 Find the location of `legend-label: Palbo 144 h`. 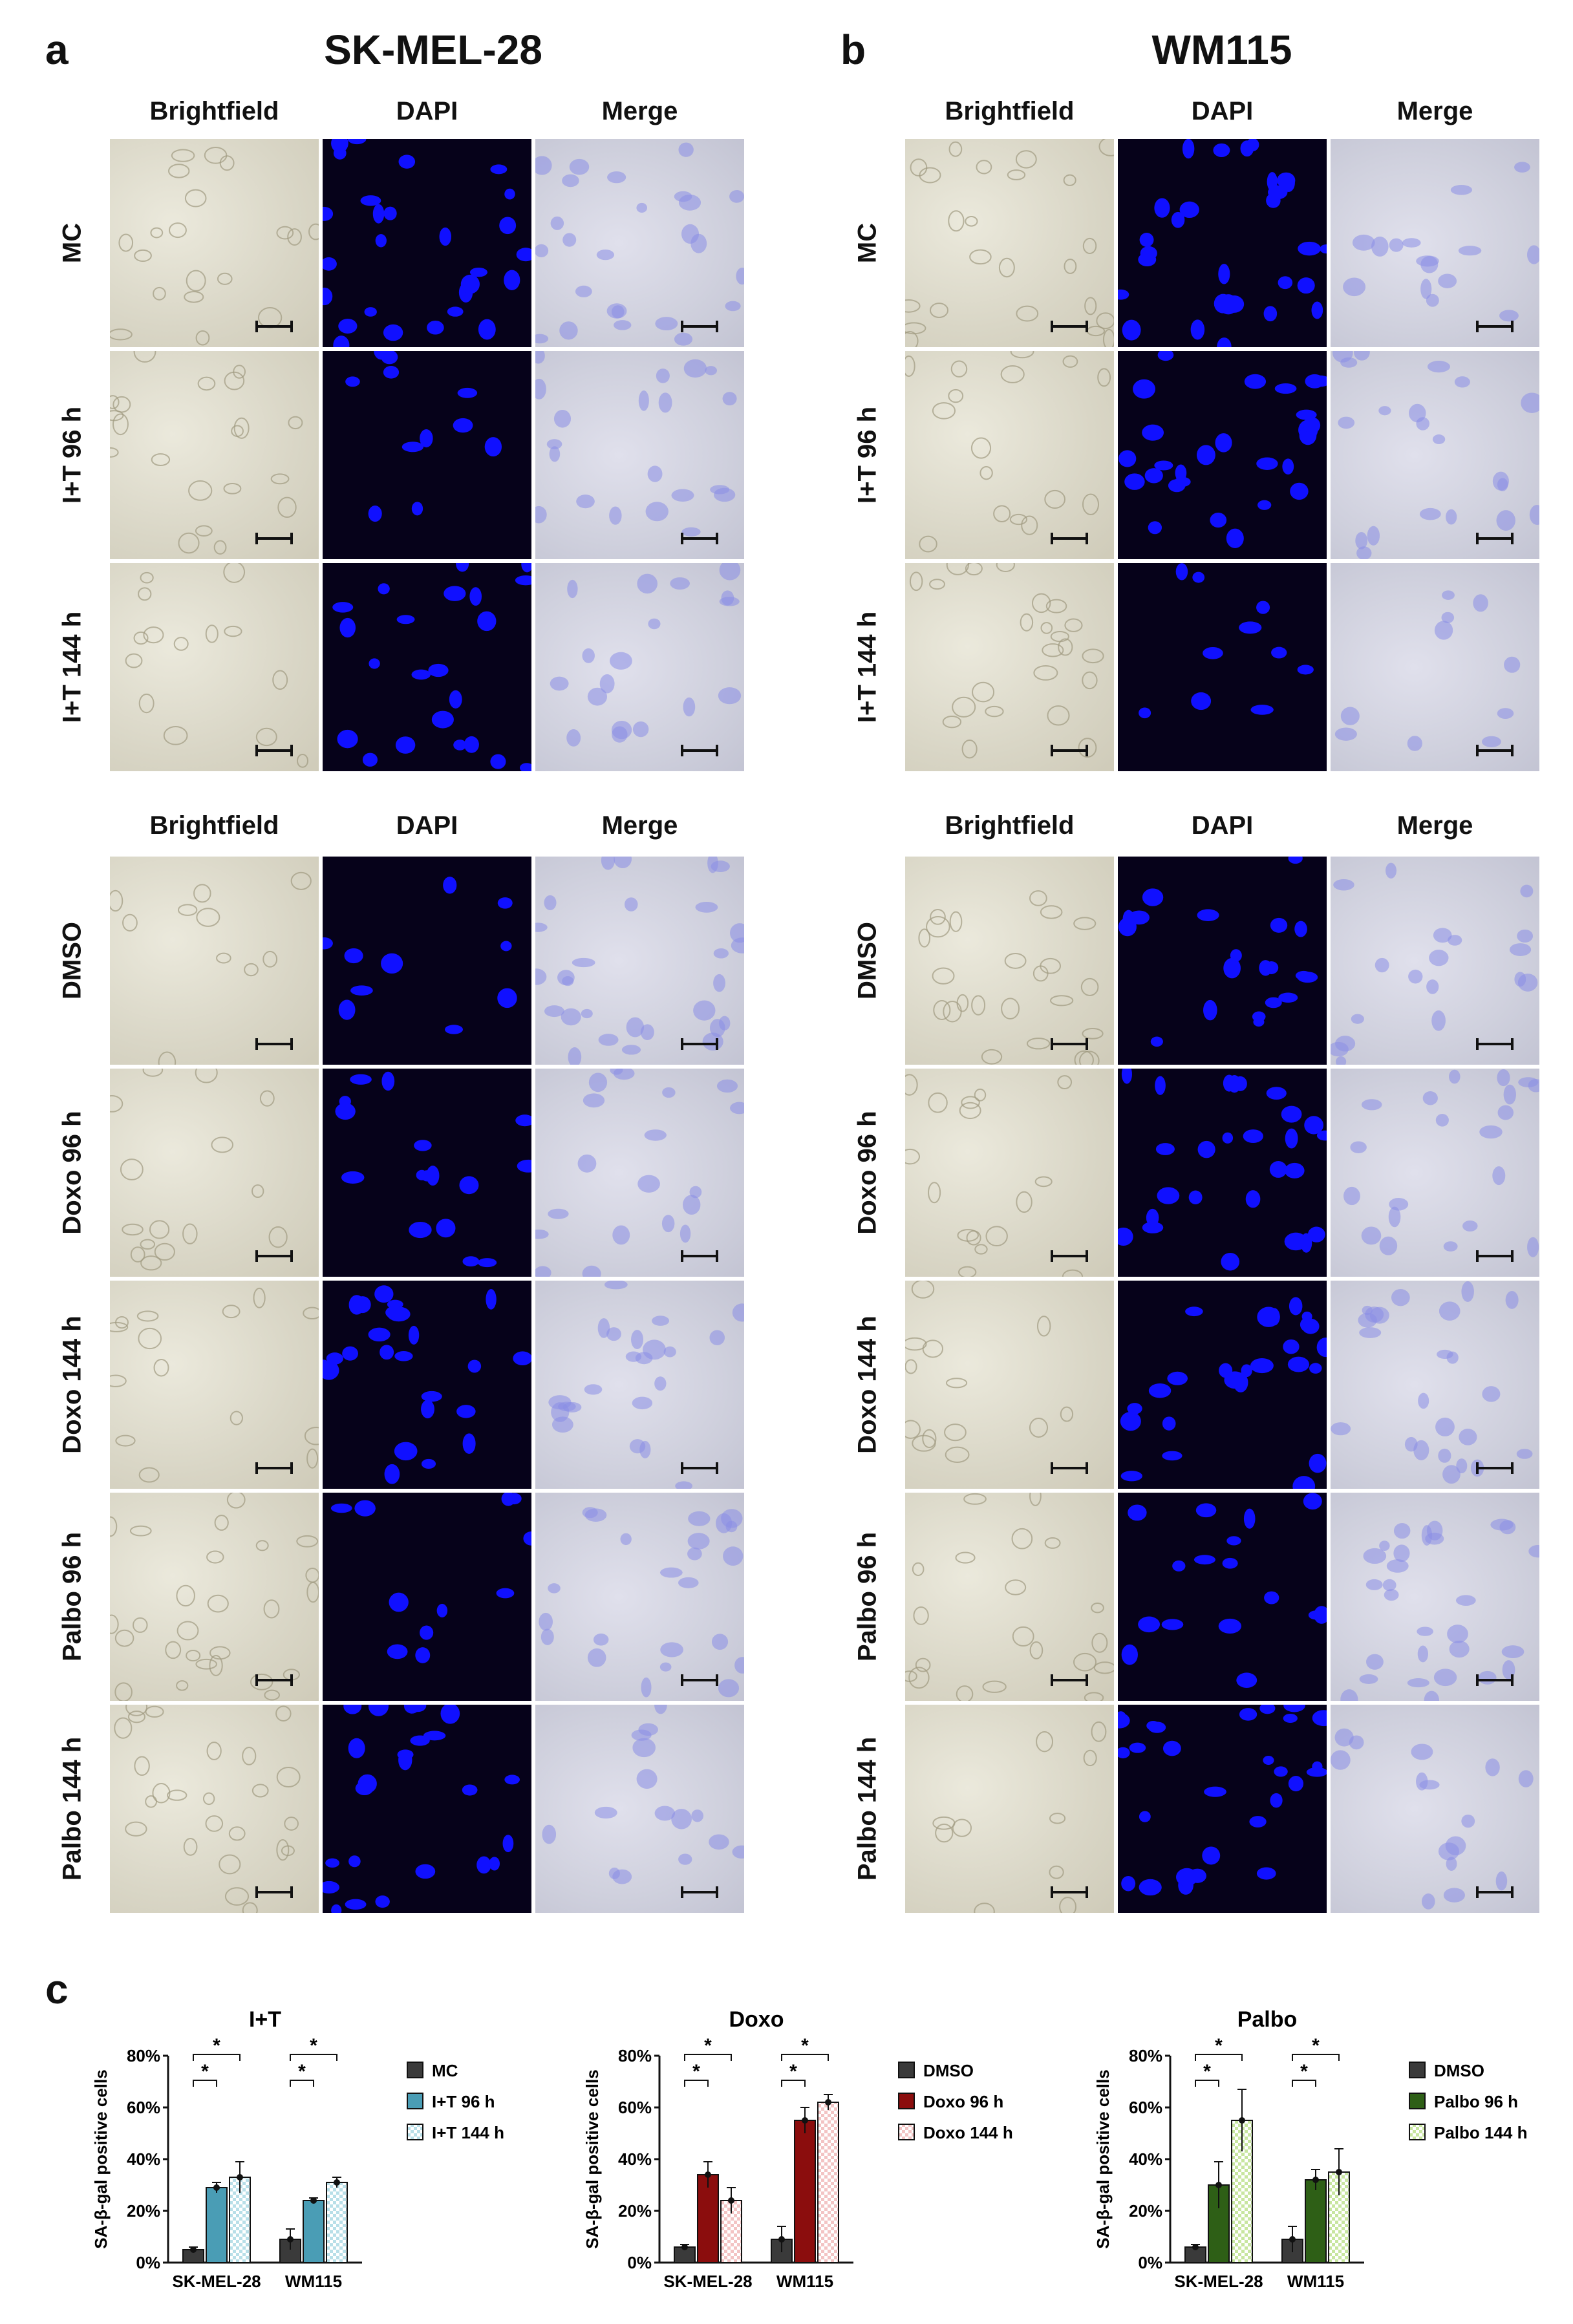

legend-label: Palbo 144 h is located at coordinates (1481, 2132).